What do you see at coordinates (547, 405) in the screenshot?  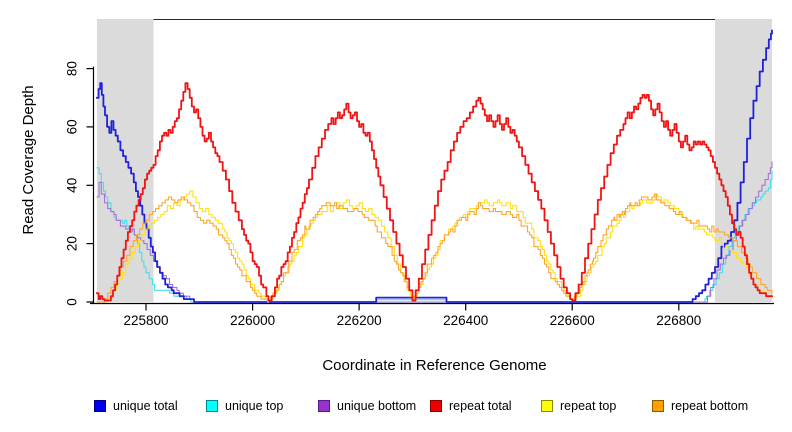 I see `legend-swatch-repeat-top` at bounding box center [547, 405].